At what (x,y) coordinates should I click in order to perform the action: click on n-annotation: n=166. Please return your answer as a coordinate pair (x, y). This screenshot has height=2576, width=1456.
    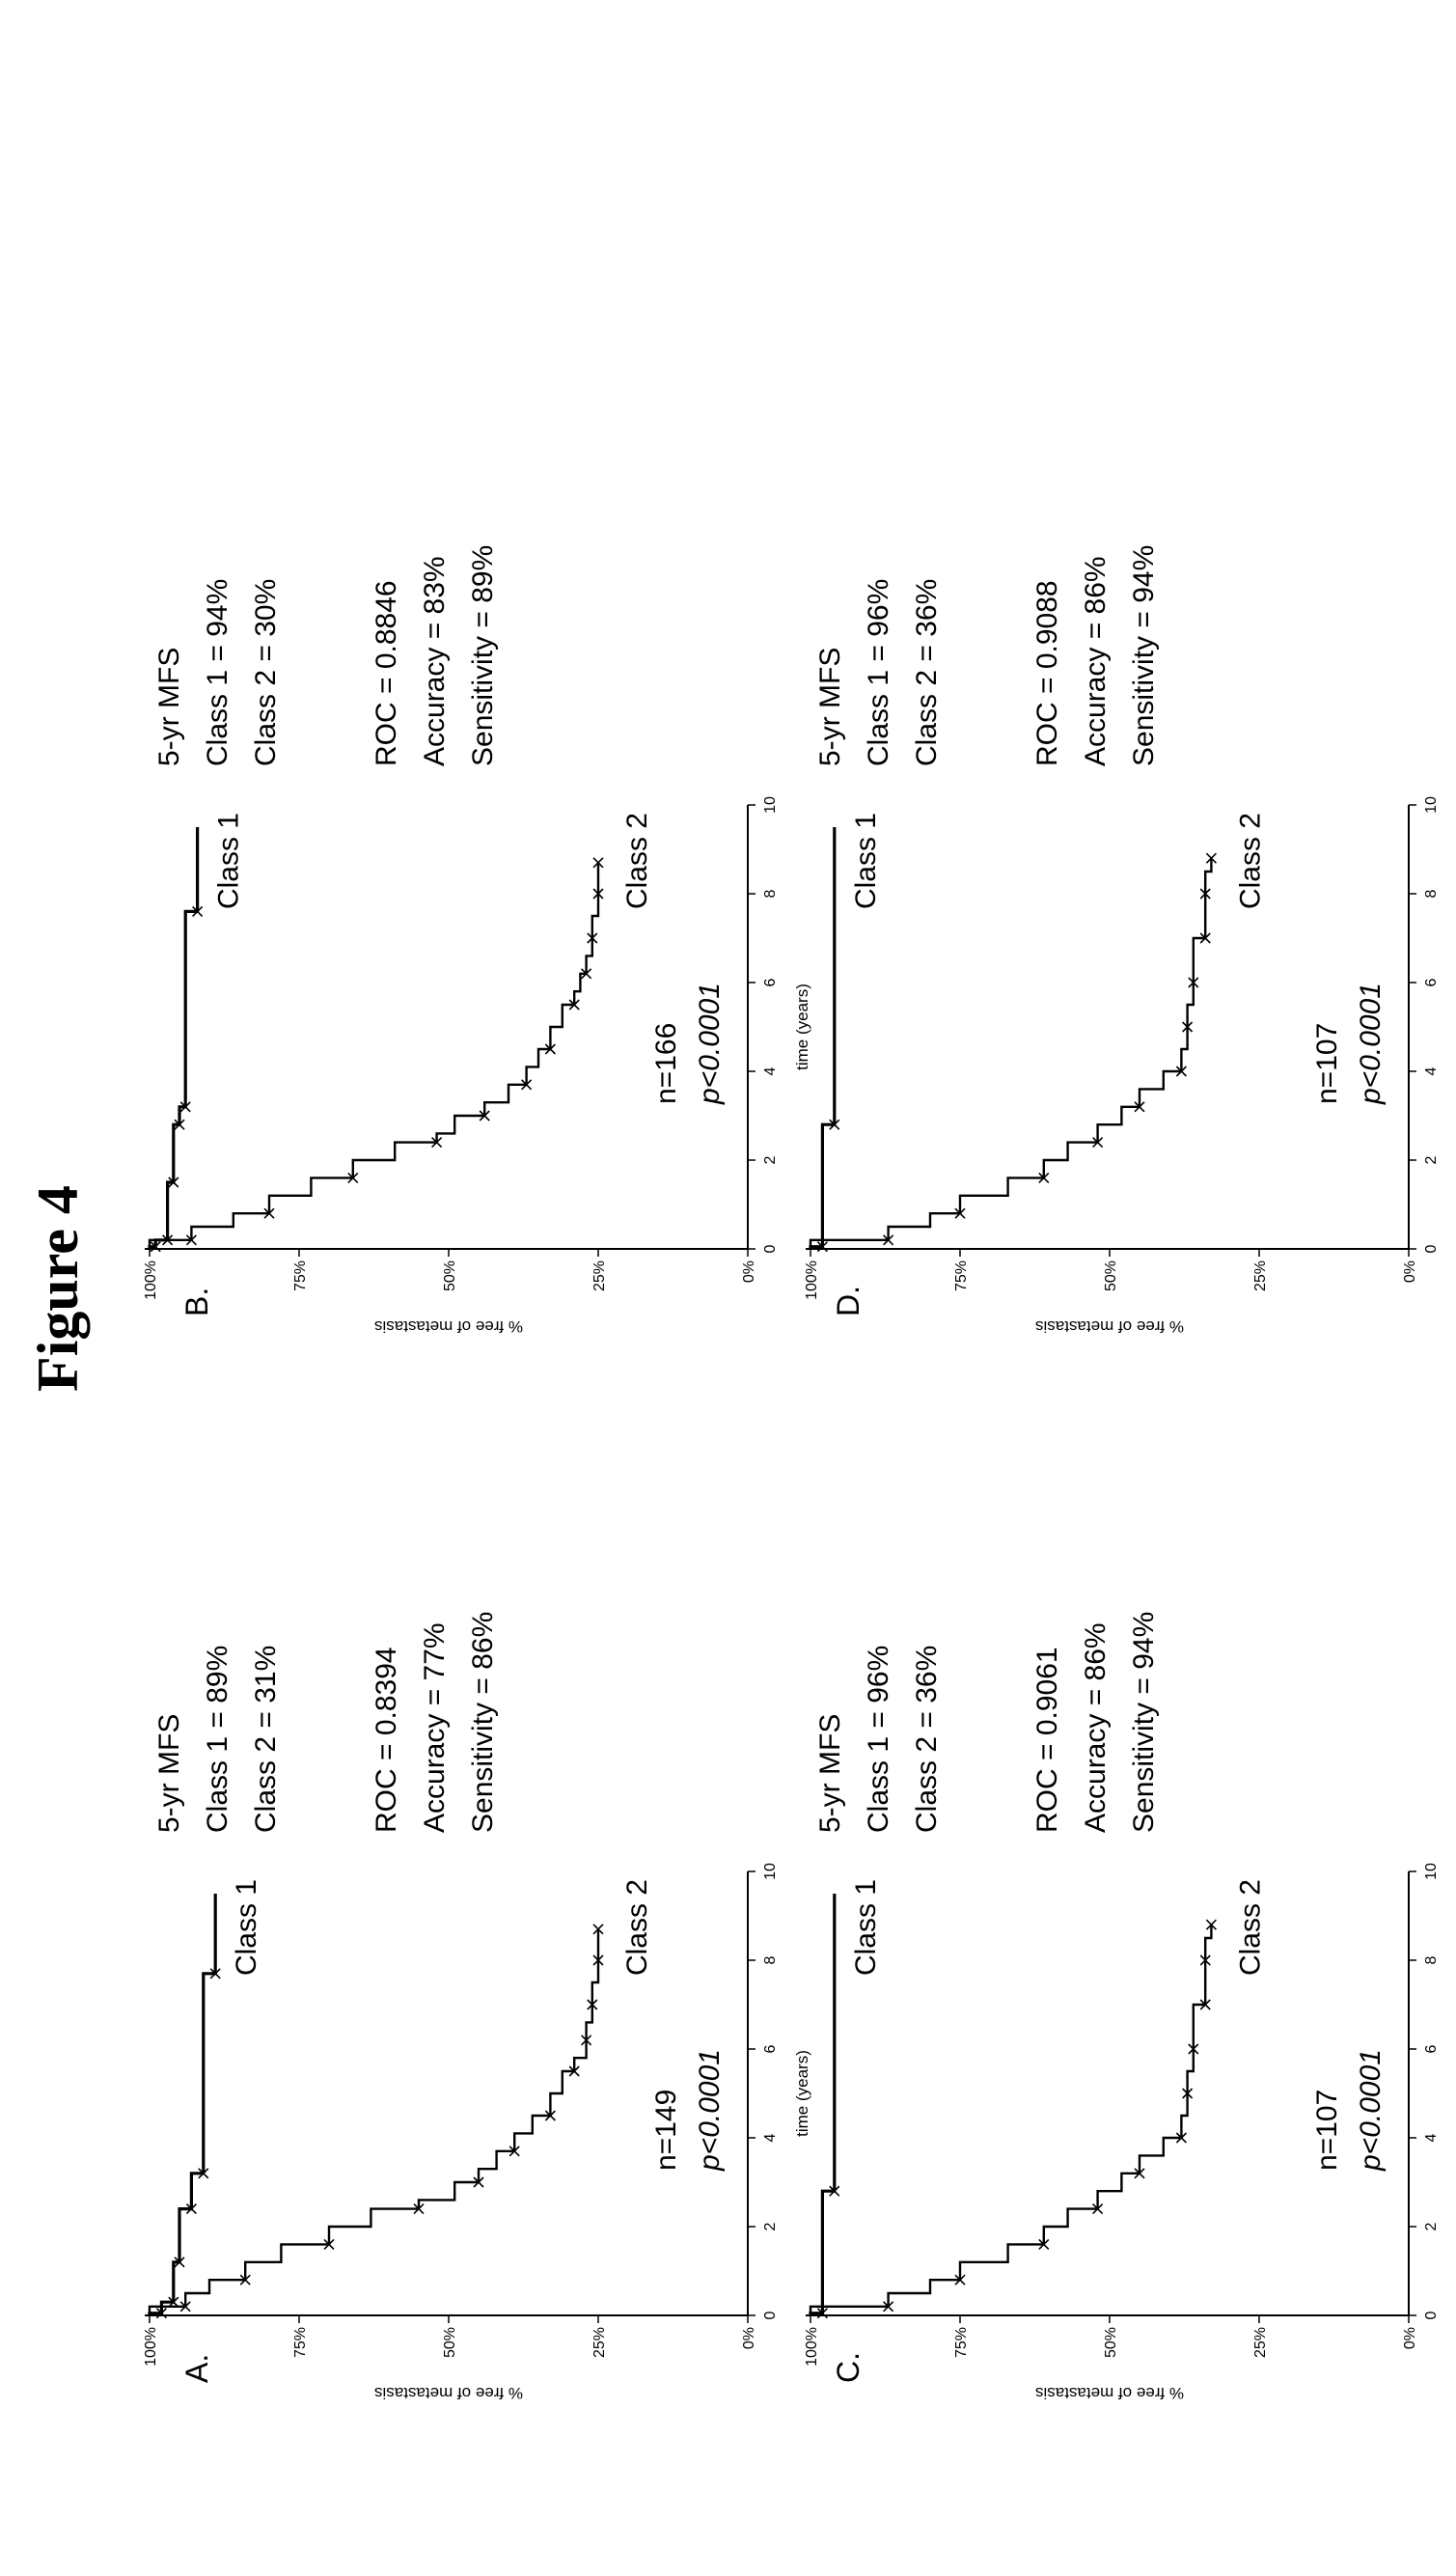
    Looking at the image, I should click on (666, 1063).